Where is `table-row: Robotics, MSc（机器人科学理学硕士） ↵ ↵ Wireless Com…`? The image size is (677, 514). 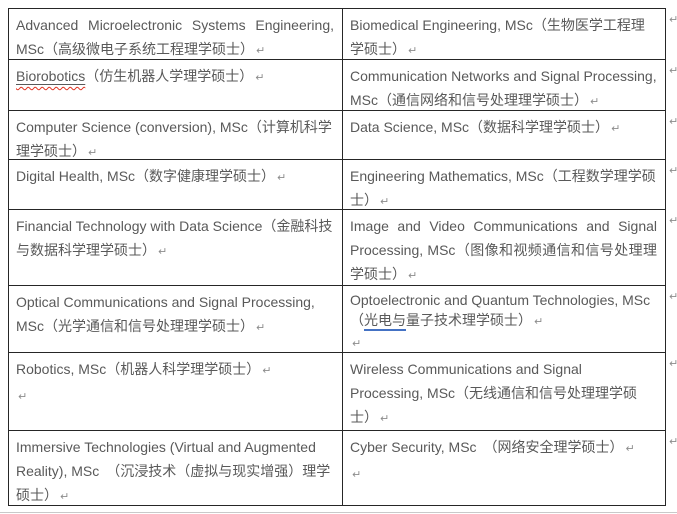 table-row: Robotics, MSc（机器人科学理学硕士） ↵ ↵ Wireless Com… is located at coordinates (337, 392).